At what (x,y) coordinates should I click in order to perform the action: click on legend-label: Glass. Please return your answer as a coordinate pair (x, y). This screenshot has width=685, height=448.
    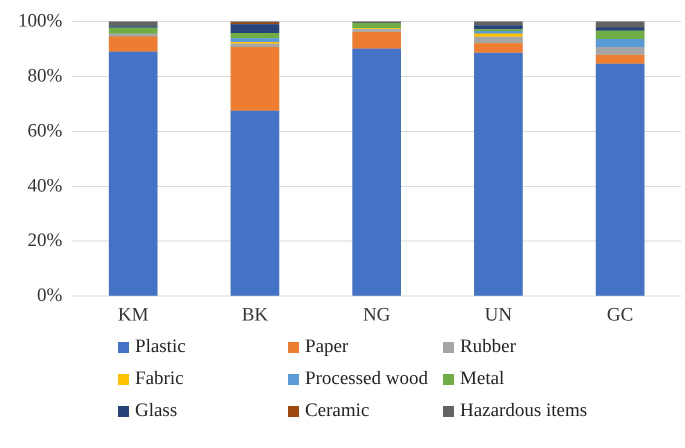
    Looking at the image, I should click on (156, 411).